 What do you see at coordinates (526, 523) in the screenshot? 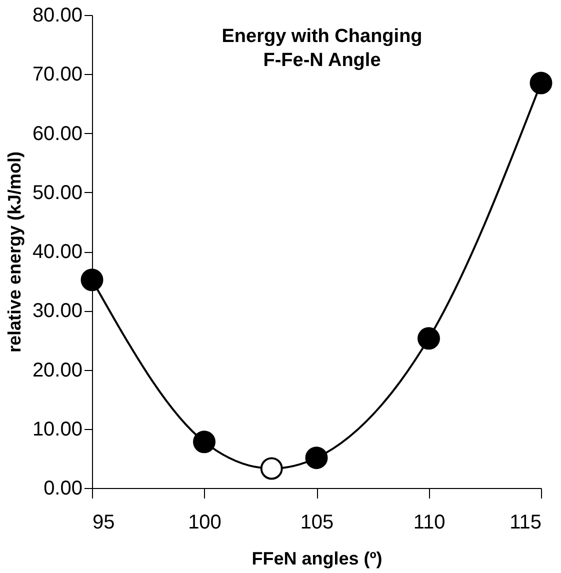
I see `x-tick-label: 115` at bounding box center [526, 523].